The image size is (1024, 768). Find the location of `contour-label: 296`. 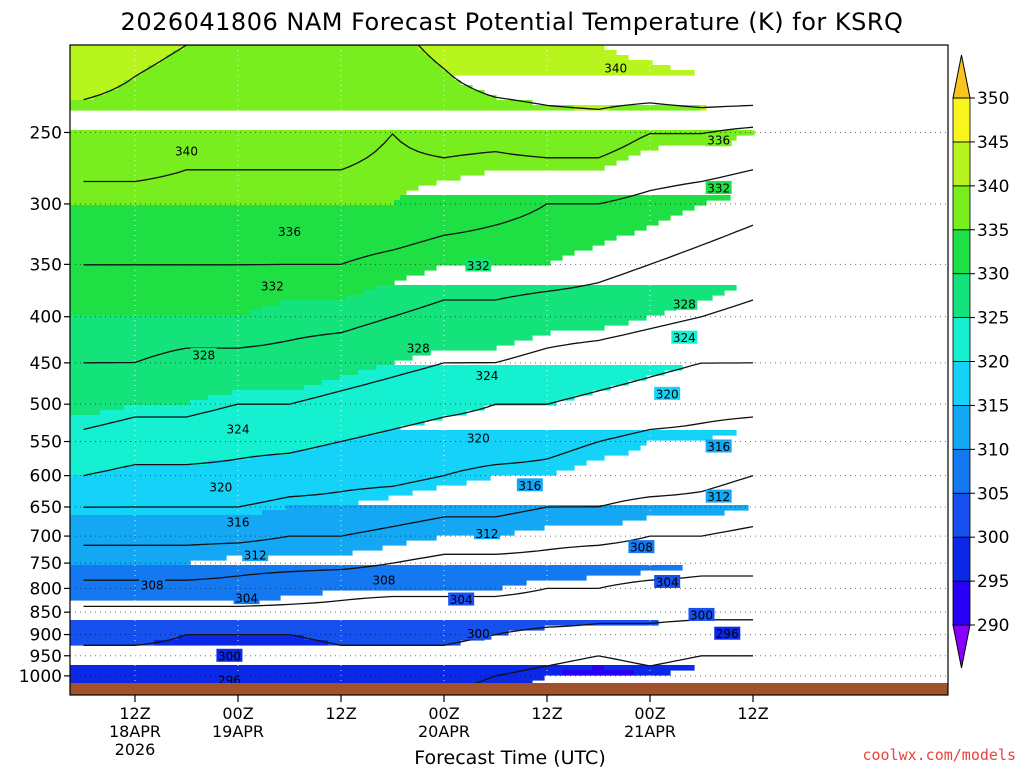

contour-label: 296 is located at coordinates (727, 634).